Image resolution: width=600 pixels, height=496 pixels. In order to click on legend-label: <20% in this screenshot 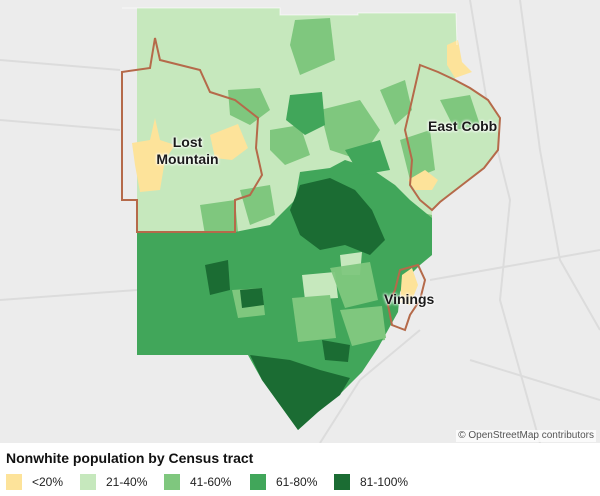, I will do `click(48, 482)`.